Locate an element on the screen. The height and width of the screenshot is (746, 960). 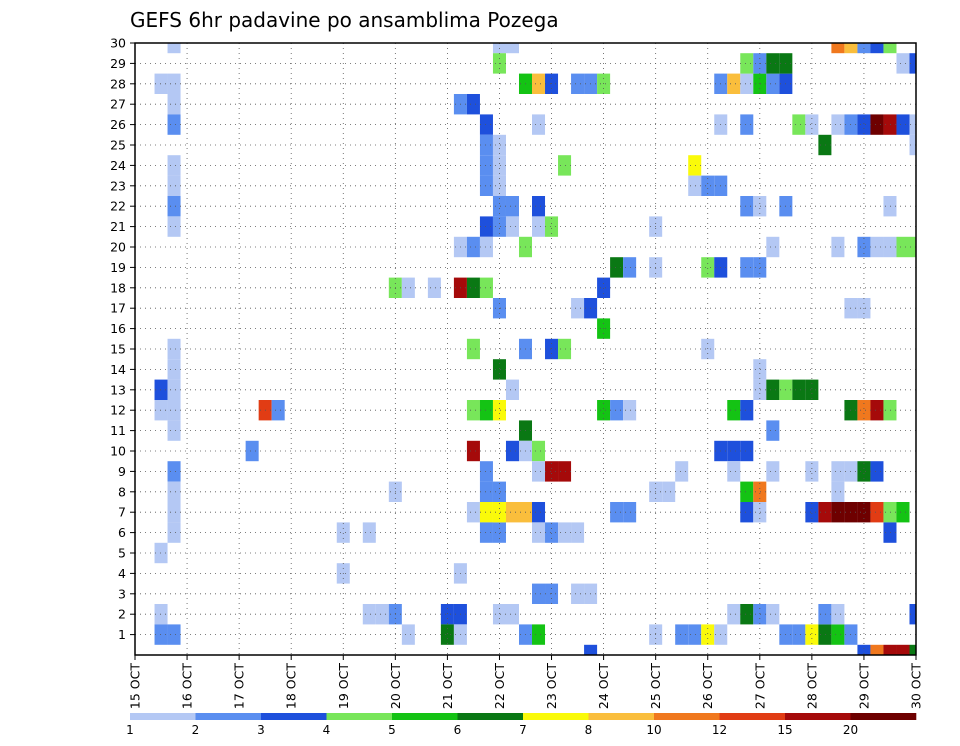
x-tick-label: 28 OCT is located at coordinates (811, 686).